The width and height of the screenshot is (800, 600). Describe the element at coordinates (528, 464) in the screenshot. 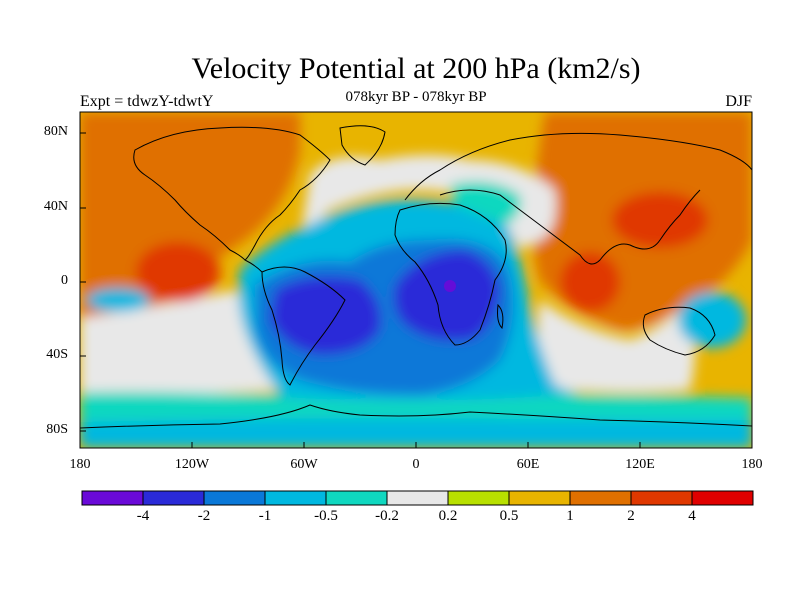

I see `lon-label: 60E` at that location.